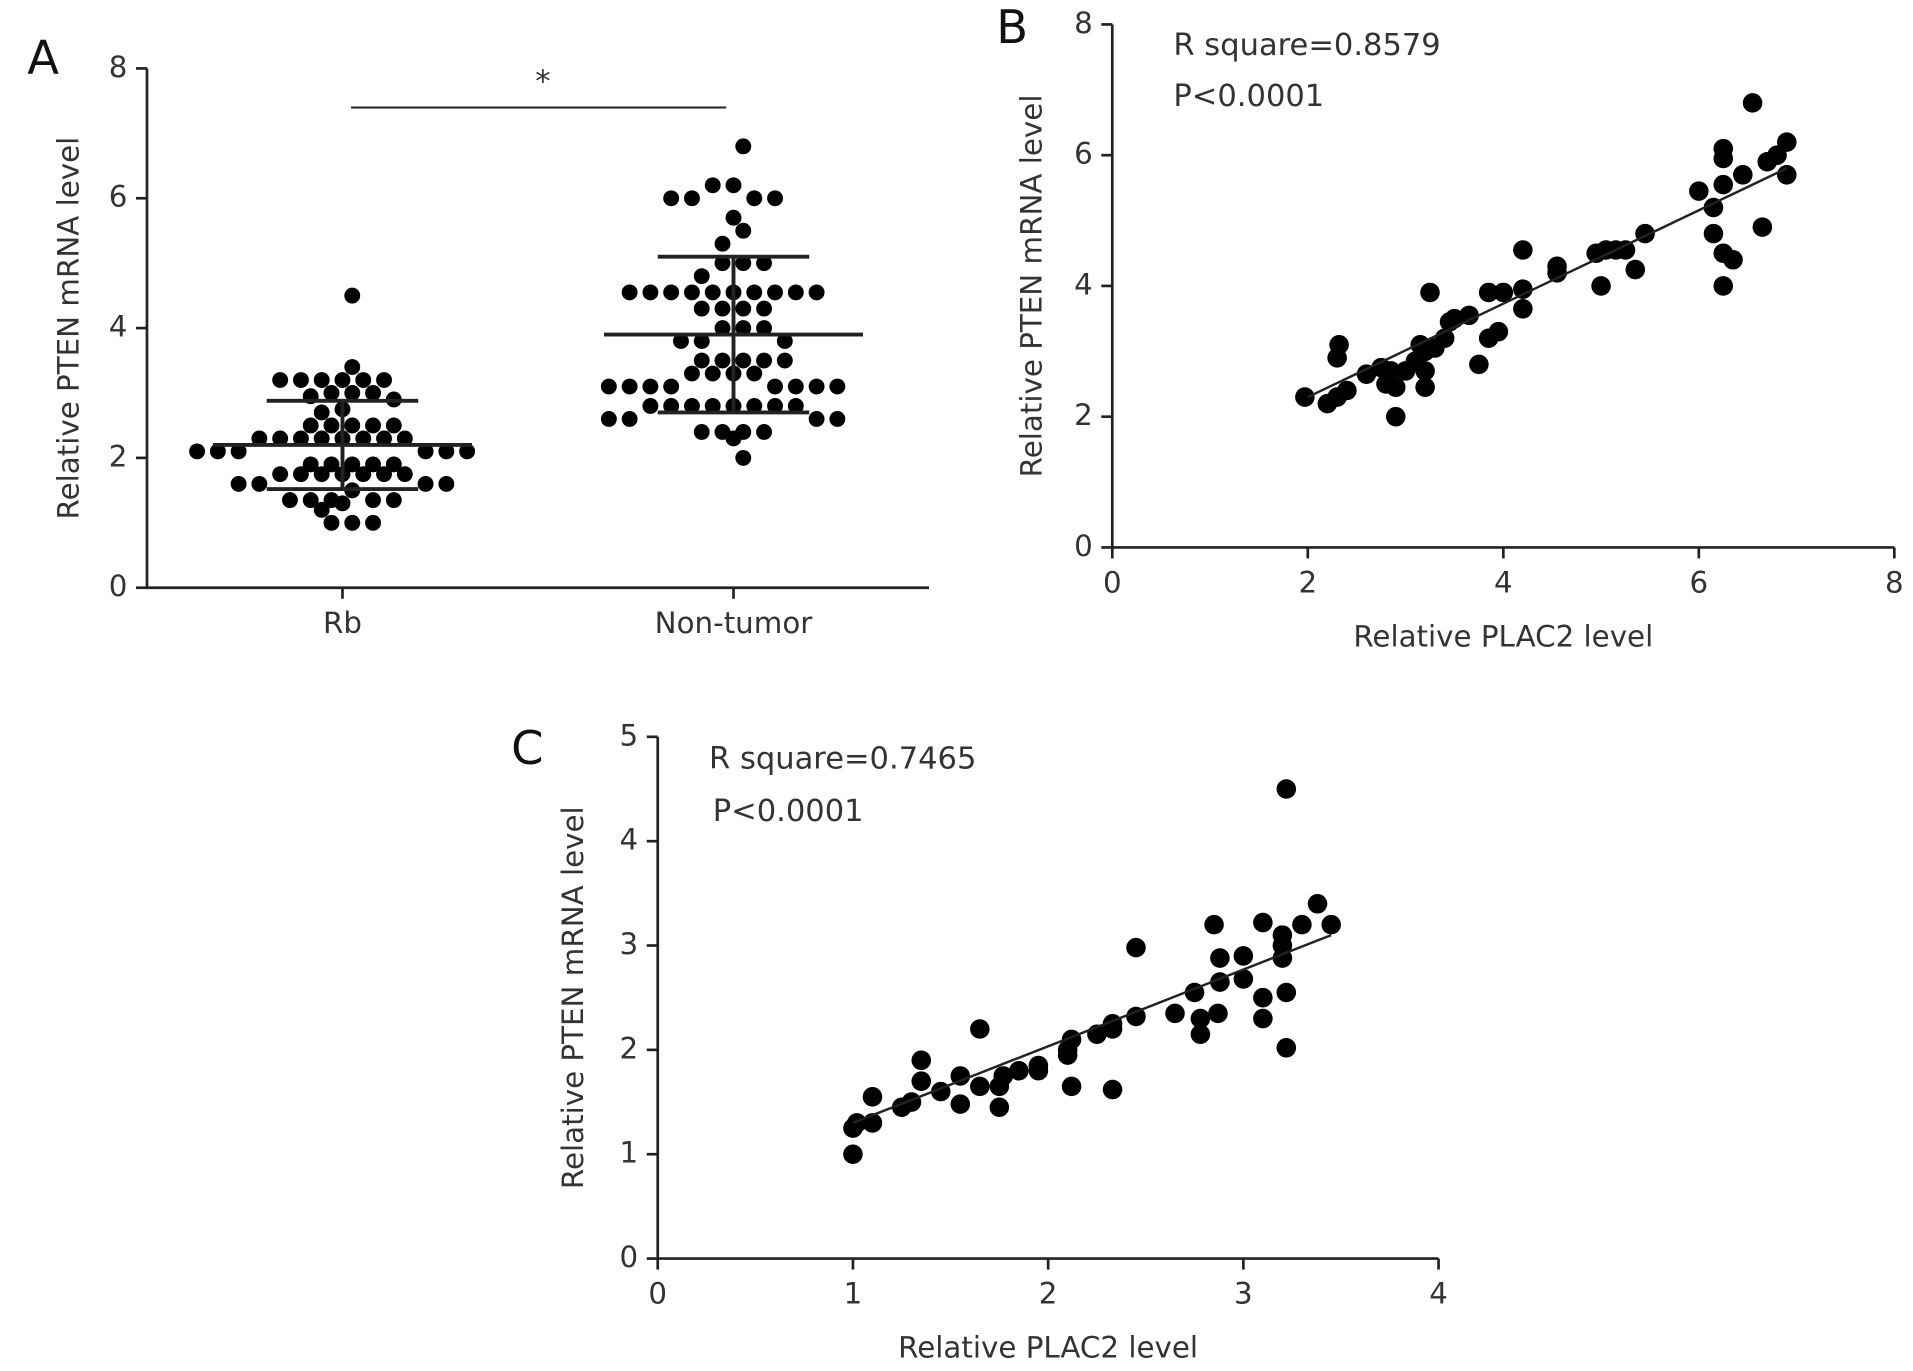 This screenshot has width=1913, height=1371. What do you see at coordinates (118, 586) in the screenshot?
I see `y-tick-label: 0` at bounding box center [118, 586].